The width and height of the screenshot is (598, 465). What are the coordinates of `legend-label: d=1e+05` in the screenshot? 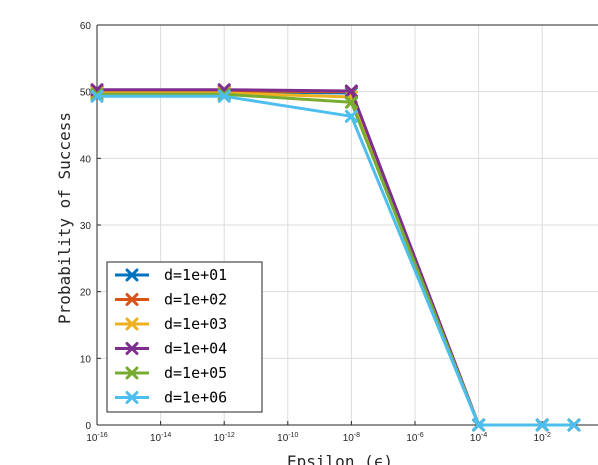 It's located at (195, 373).